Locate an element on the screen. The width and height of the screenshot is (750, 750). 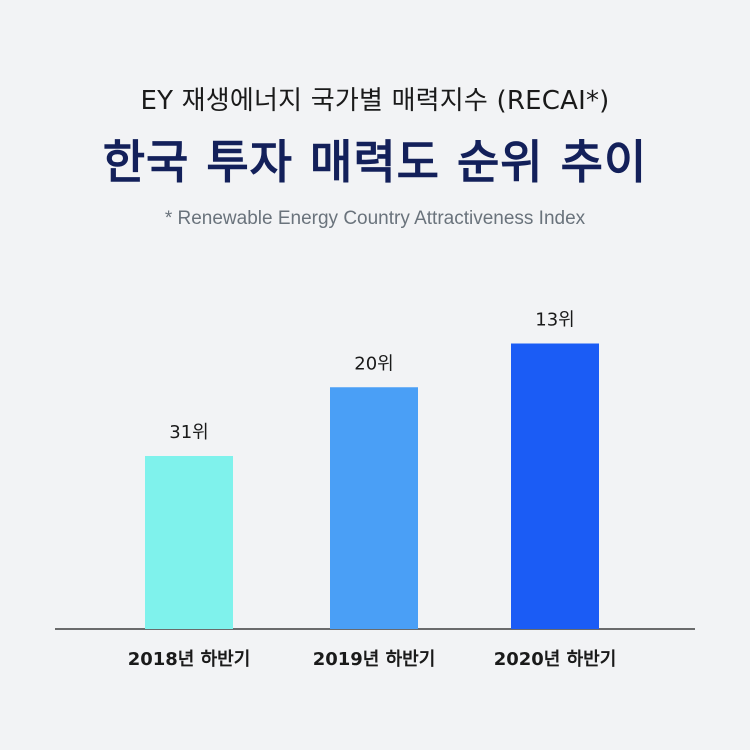
data-label-1: 31위 is located at coordinates (188, 432).